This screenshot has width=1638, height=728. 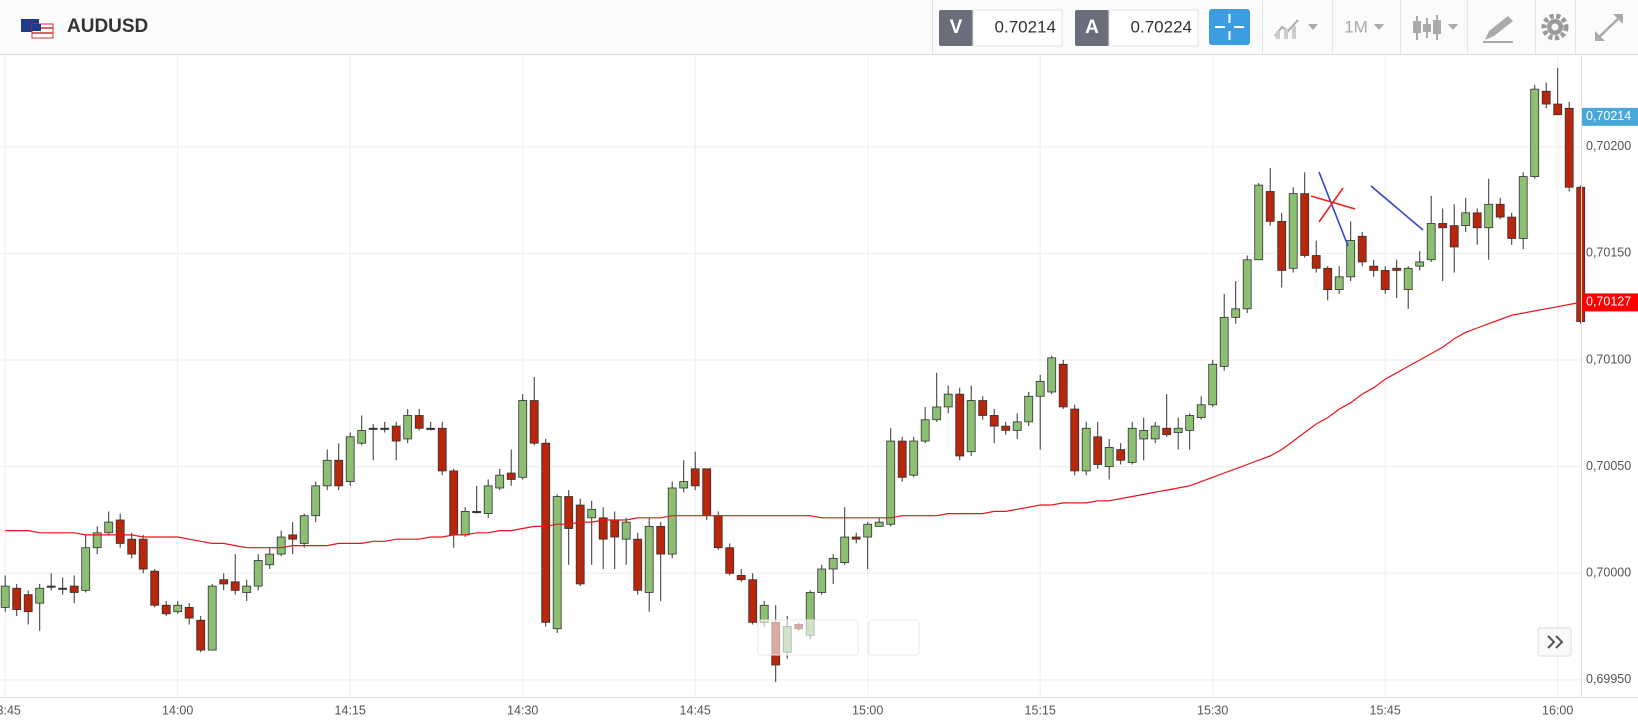 What do you see at coordinates (1608, 146) in the screenshot?
I see `y-tick-label: 0,70200` at bounding box center [1608, 146].